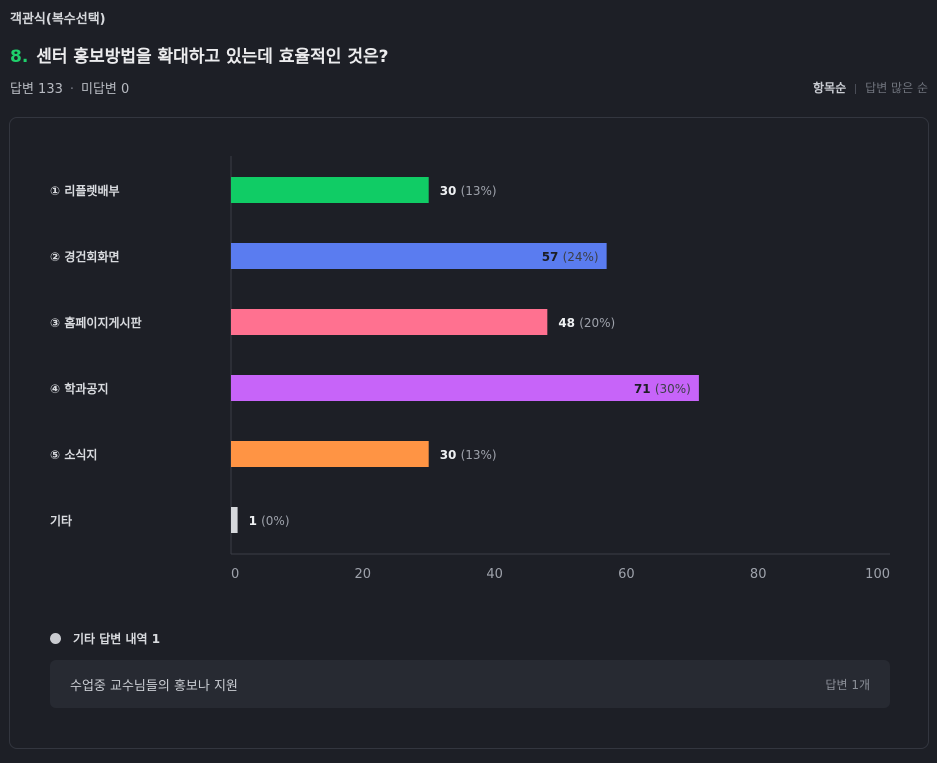 This screenshot has width=937, height=763. Describe the element at coordinates (154, 686) in the screenshot. I see `etc-answer-text: 수업중 교수님들의 홍보나 지원` at that location.